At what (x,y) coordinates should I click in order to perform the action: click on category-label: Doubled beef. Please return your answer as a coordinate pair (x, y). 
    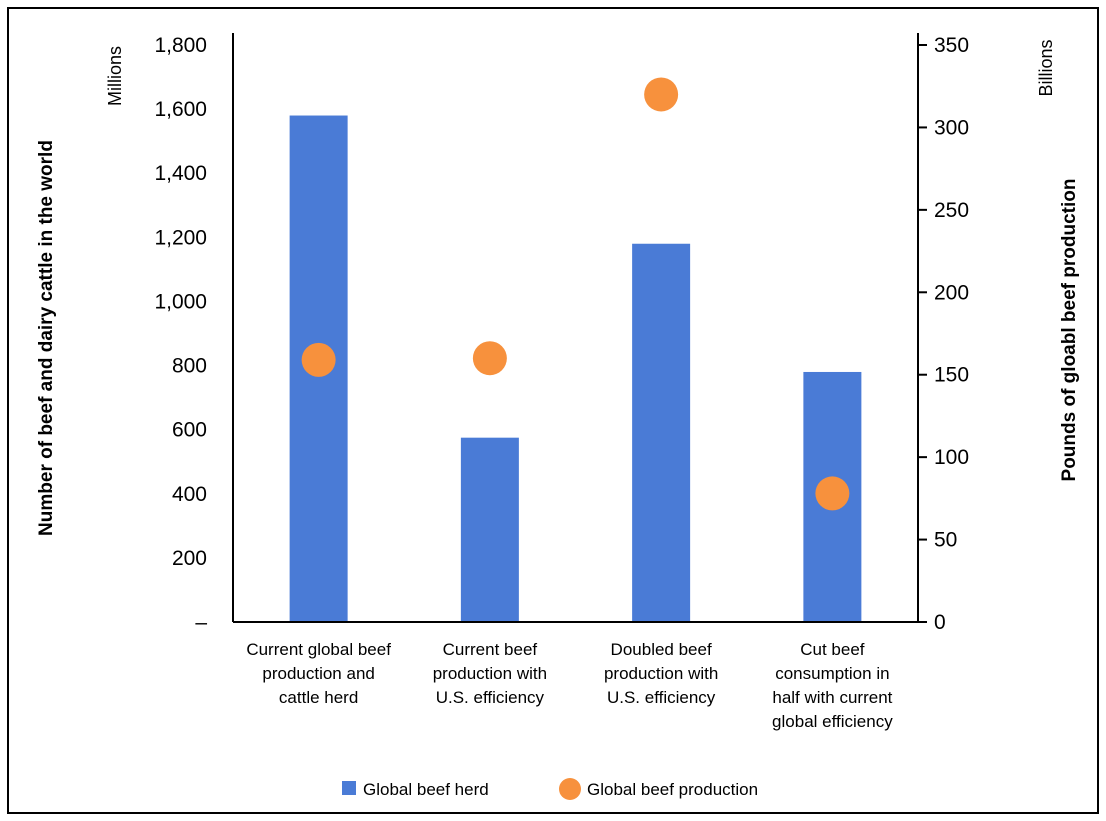
    Looking at the image, I should click on (661, 649).